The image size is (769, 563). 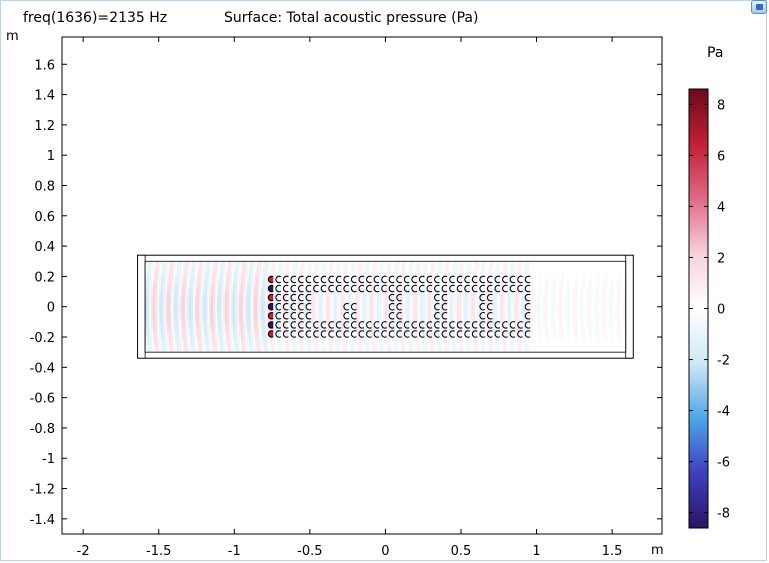 I want to click on colorbar-tick-label: -6, so click(x=723, y=463).